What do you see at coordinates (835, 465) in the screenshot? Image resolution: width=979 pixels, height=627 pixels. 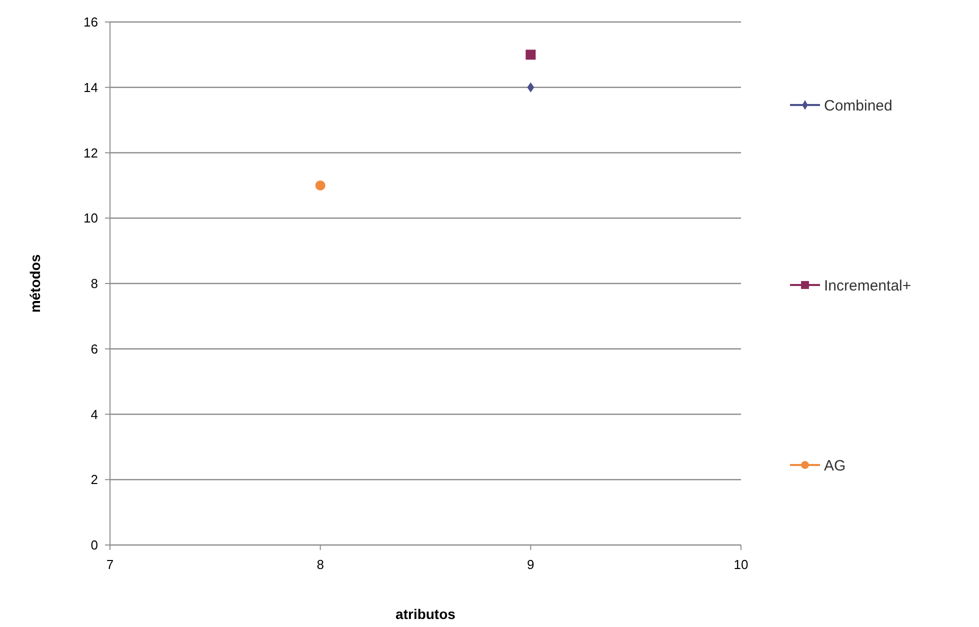 I see `legend-label: AG` at bounding box center [835, 465].